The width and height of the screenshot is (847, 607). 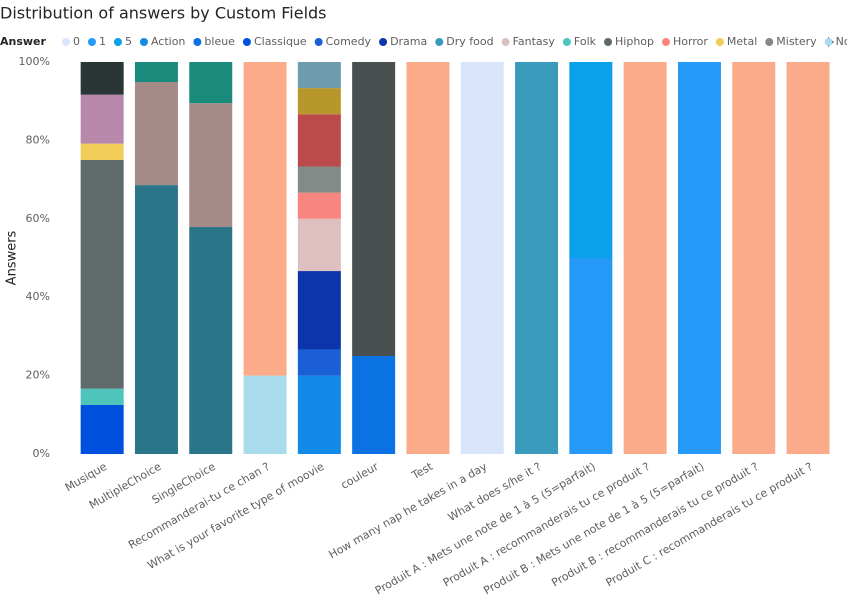 What do you see at coordinates (34, 61) in the screenshot?
I see `y-tick-label: 100%` at bounding box center [34, 61].